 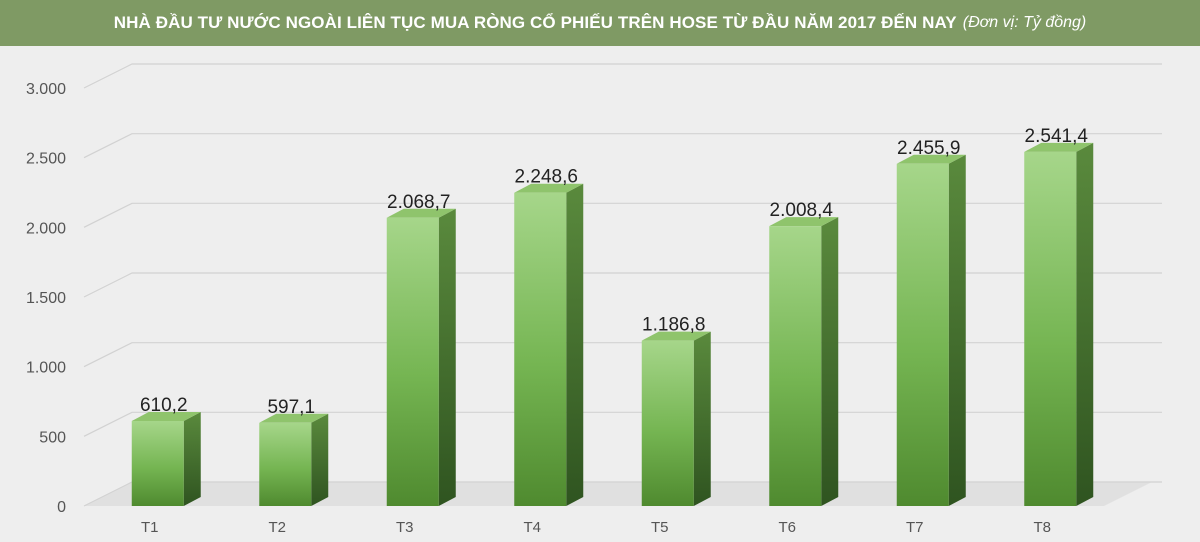 I want to click on y-tick-label: 1.500, so click(x=46, y=298).